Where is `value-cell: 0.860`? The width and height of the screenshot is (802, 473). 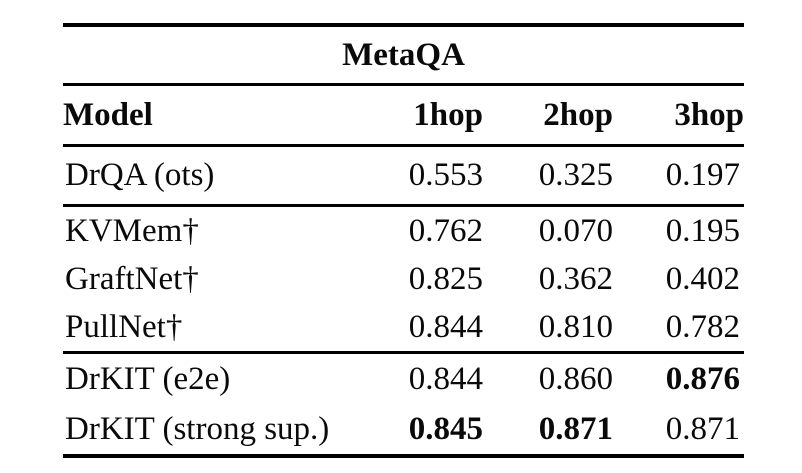 value-cell: 0.860 is located at coordinates (575, 378).